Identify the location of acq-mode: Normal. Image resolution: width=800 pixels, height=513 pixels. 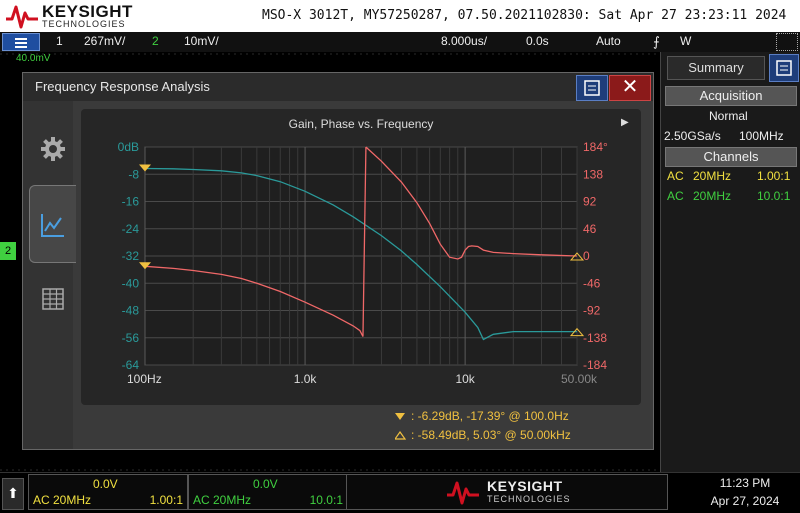
(728, 116).